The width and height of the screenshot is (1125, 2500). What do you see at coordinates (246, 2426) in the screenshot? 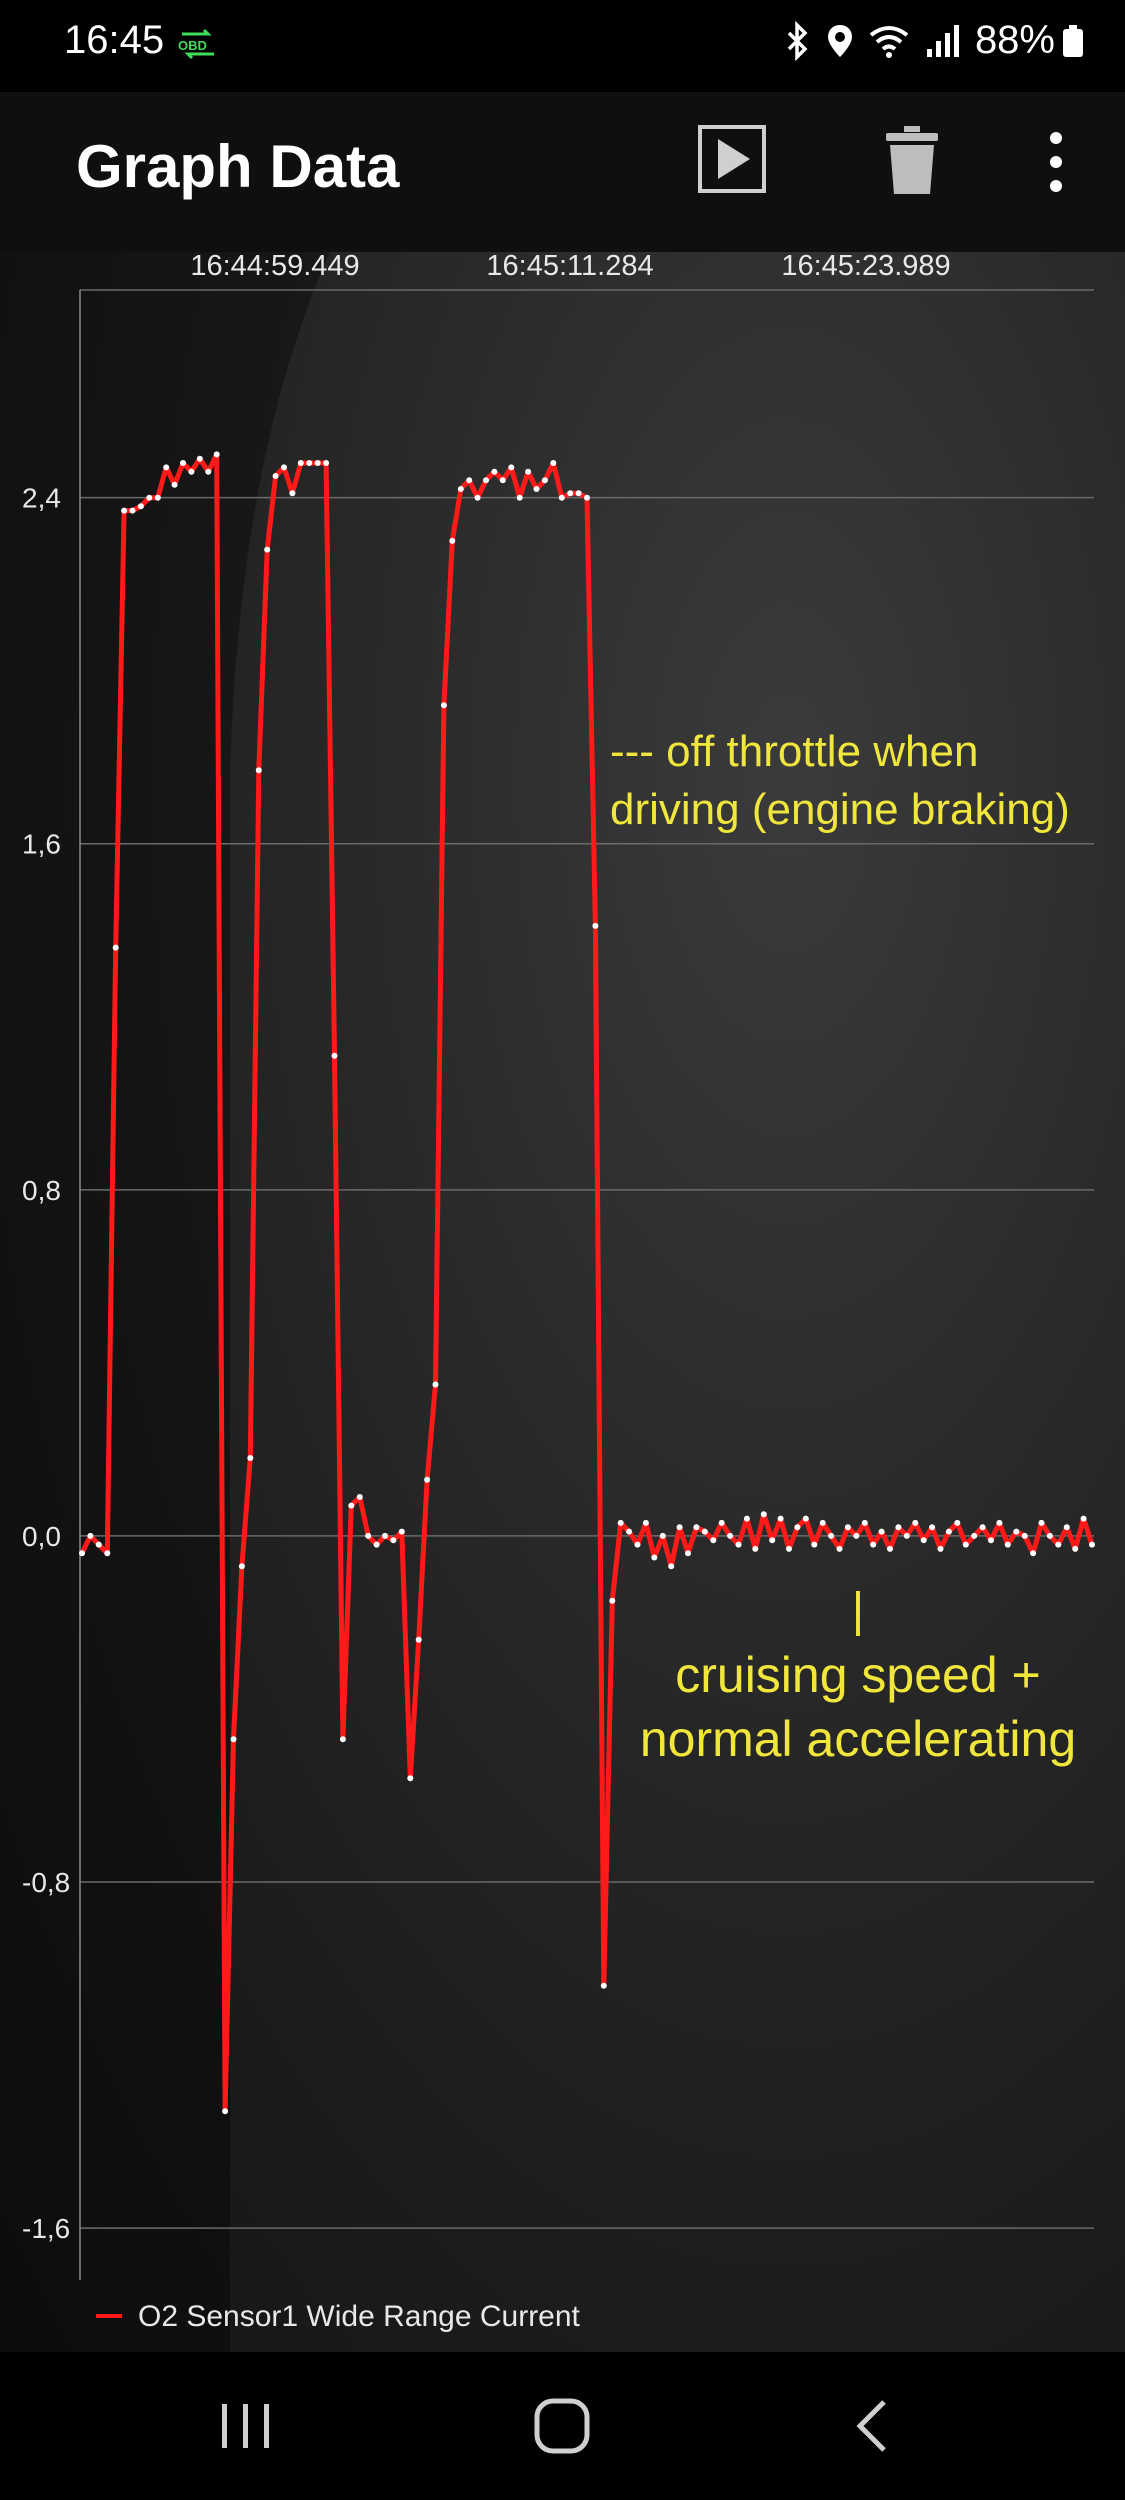
I see `recent-apps-icon` at bounding box center [246, 2426].